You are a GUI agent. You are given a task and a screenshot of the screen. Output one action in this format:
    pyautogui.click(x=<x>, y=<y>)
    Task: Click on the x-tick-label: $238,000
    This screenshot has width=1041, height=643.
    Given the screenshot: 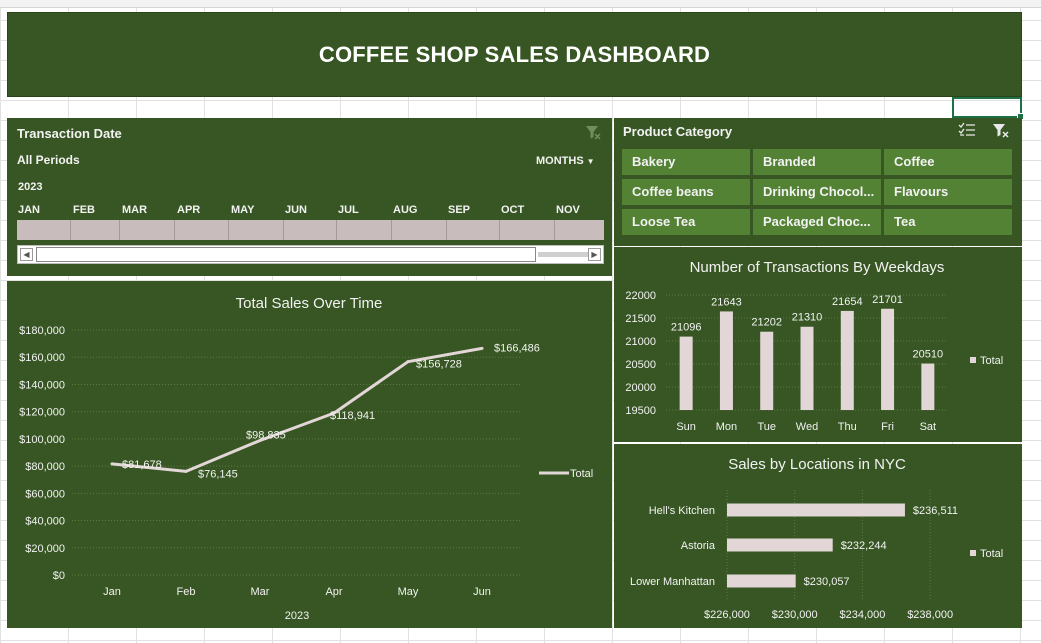 What is the action you would take?
    pyautogui.click(x=930, y=615)
    